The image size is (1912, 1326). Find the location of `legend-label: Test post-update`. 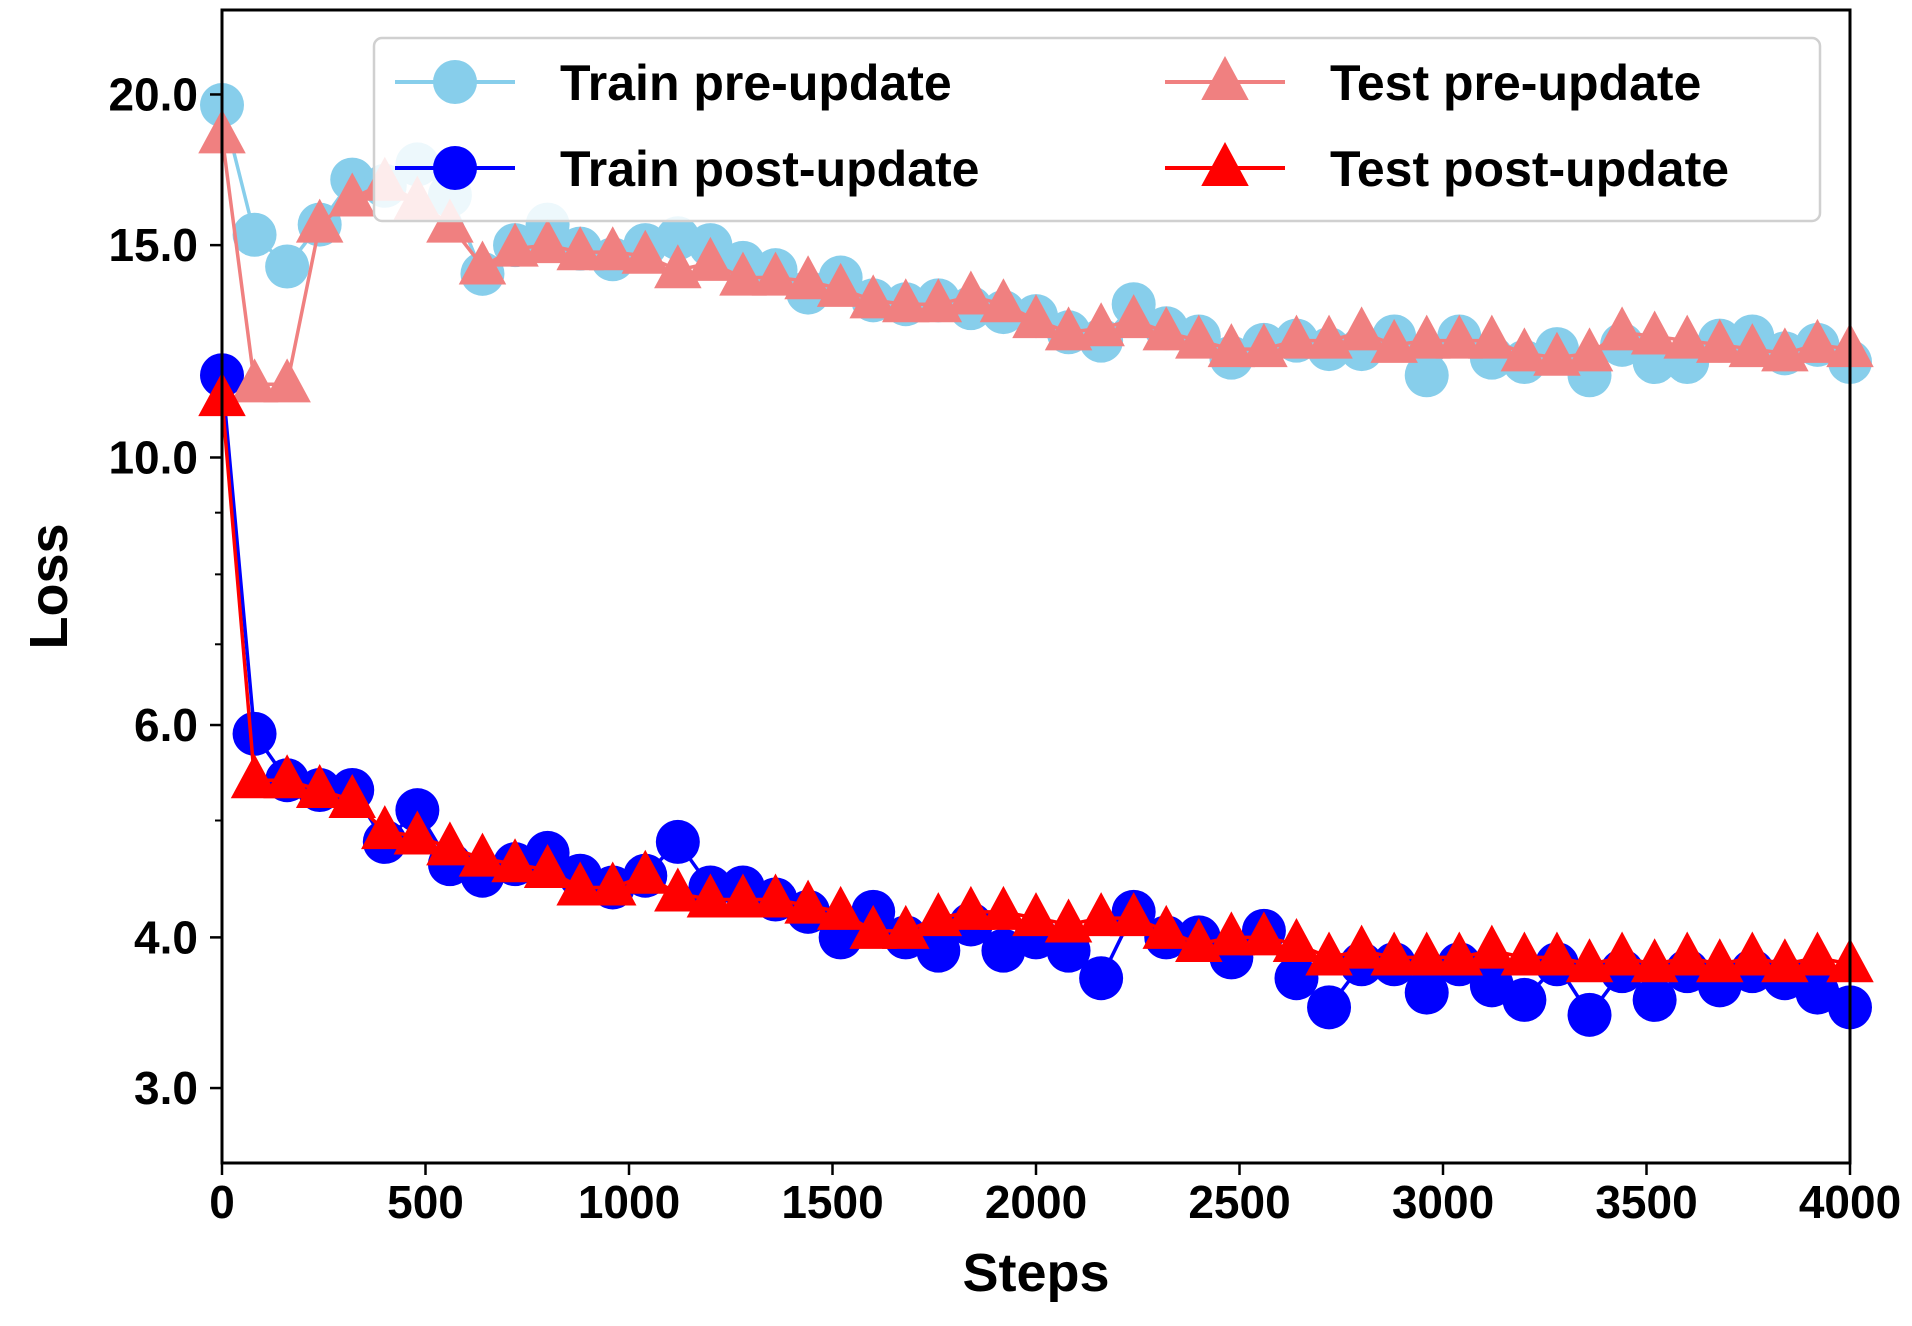

legend-label: Test post-update is located at coordinates (1529, 169).